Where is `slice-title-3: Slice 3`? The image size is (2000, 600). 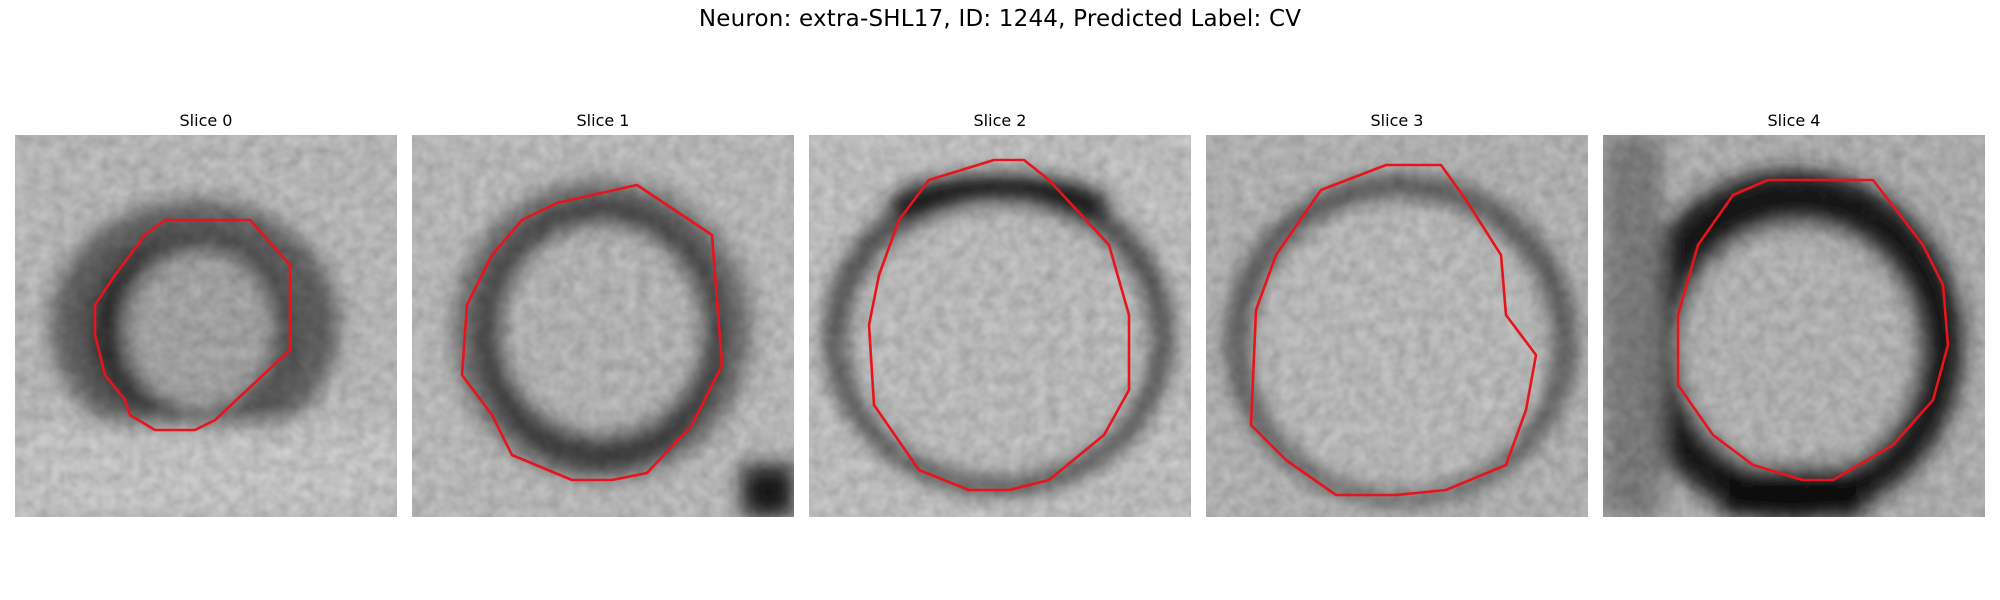 slice-title-3: Slice 3 is located at coordinates (1397, 120).